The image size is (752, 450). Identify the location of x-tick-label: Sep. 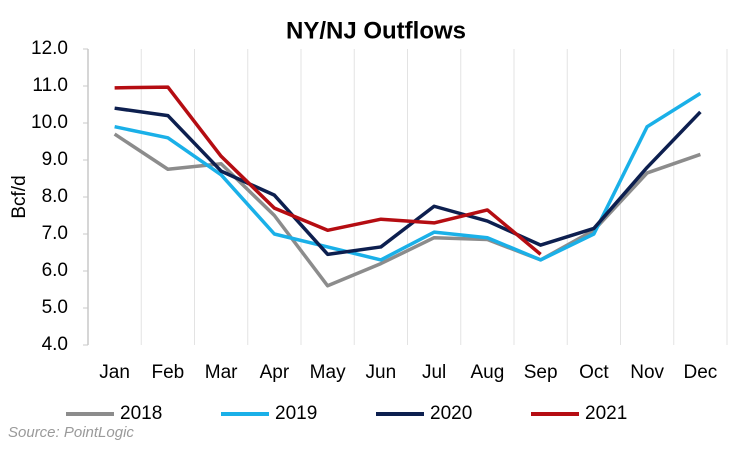
(541, 372).